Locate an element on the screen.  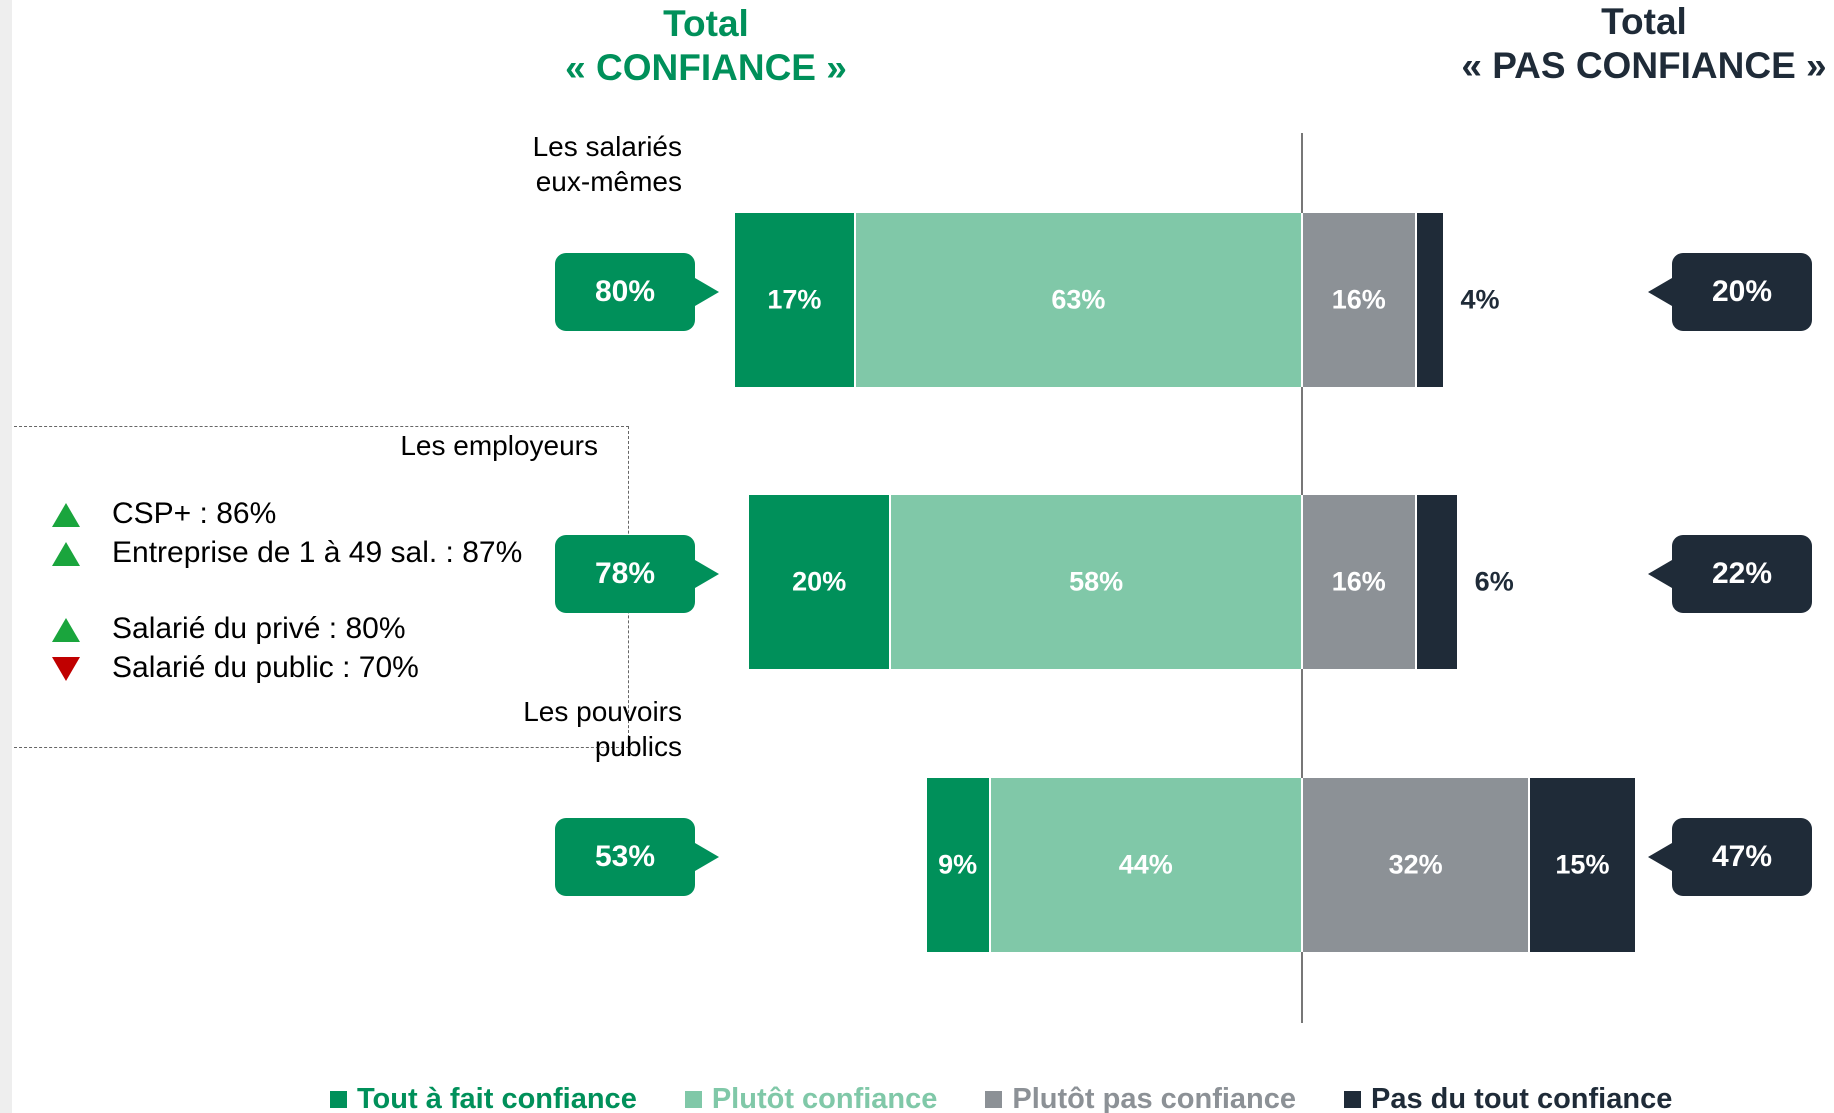
value-label: 20% is located at coordinates (819, 581).